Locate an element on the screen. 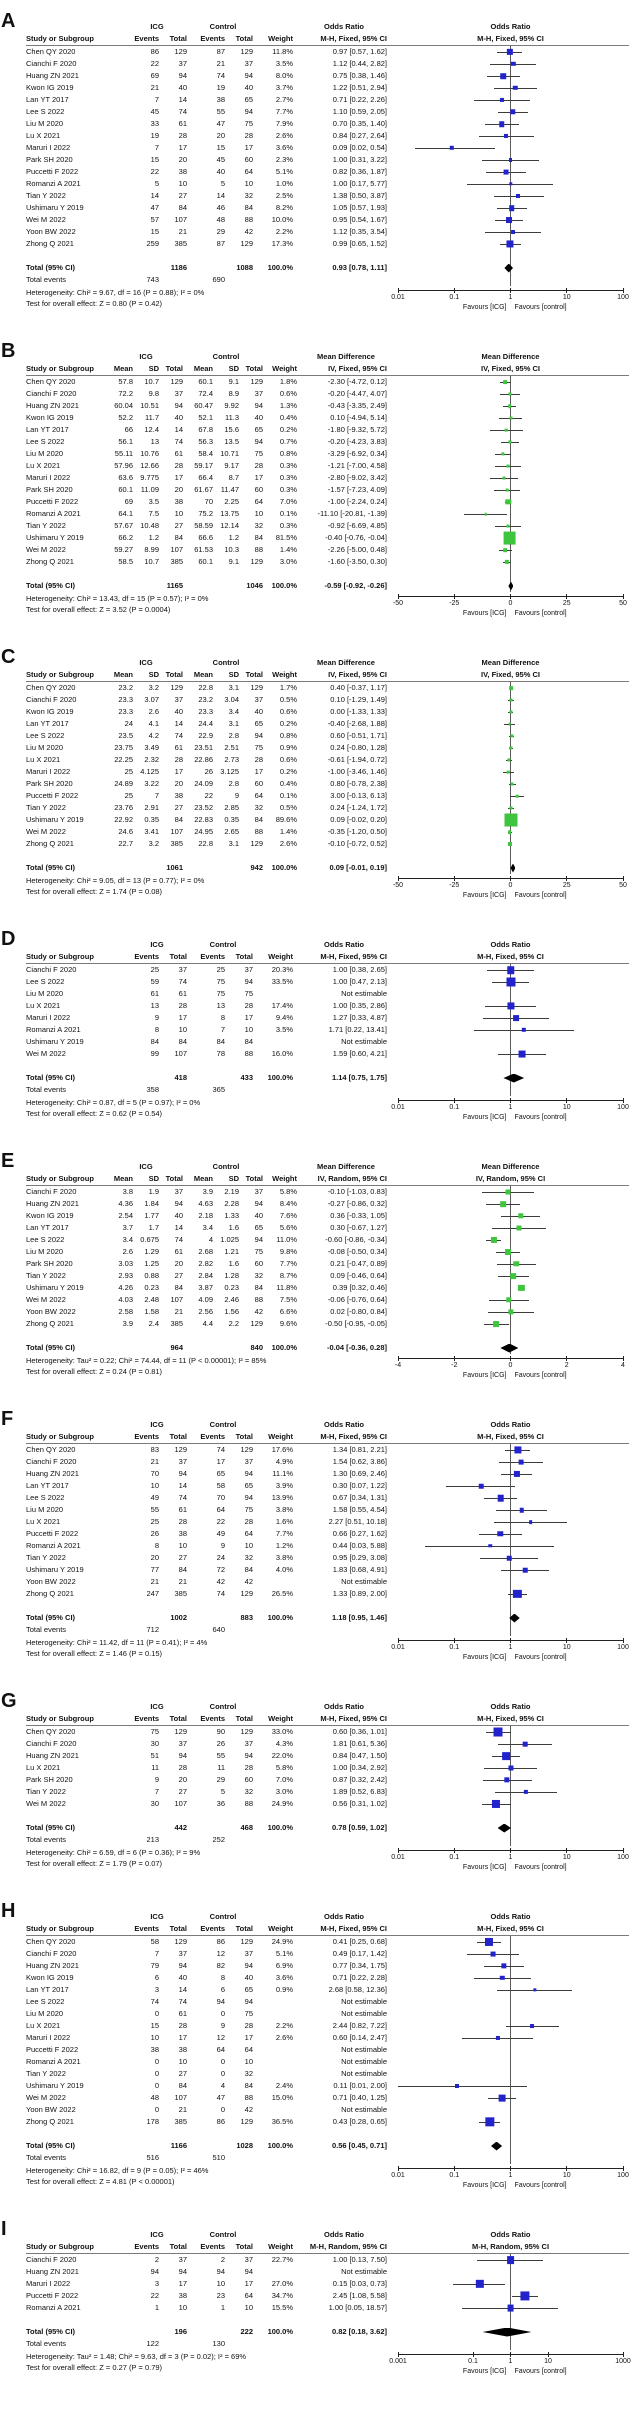  ci-text: 1.89 [0.52, 6.83] is located at coordinates (359, 1791).